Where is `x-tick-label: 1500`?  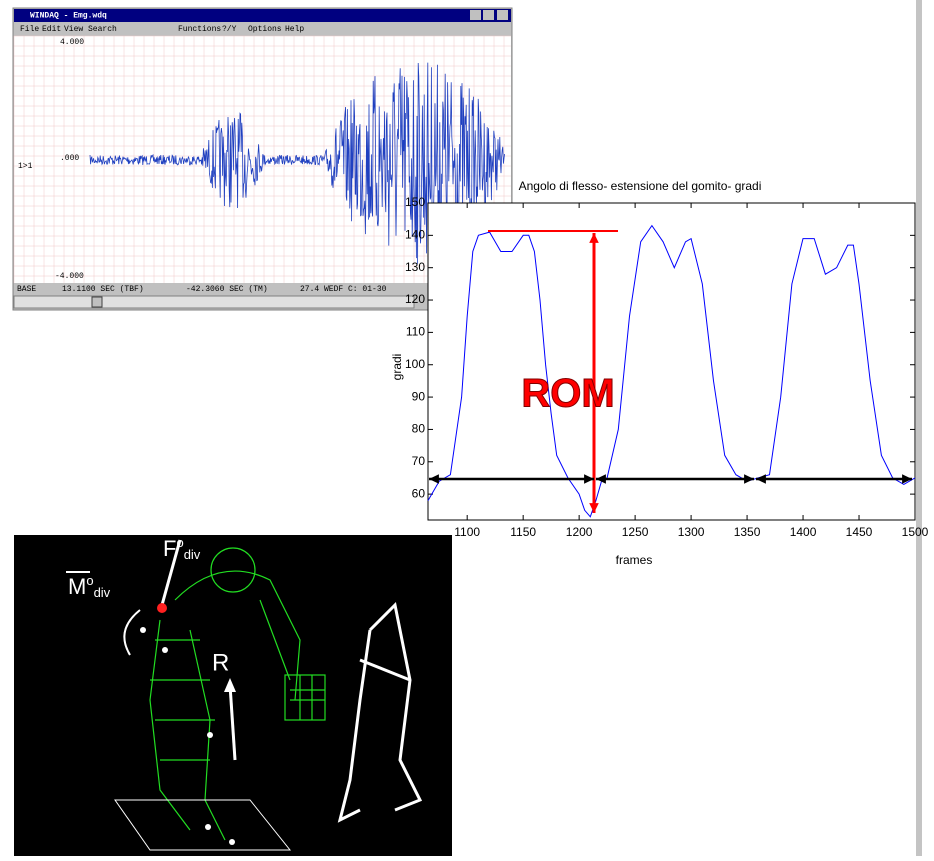
x-tick-label: 1500 is located at coordinates (915, 532).